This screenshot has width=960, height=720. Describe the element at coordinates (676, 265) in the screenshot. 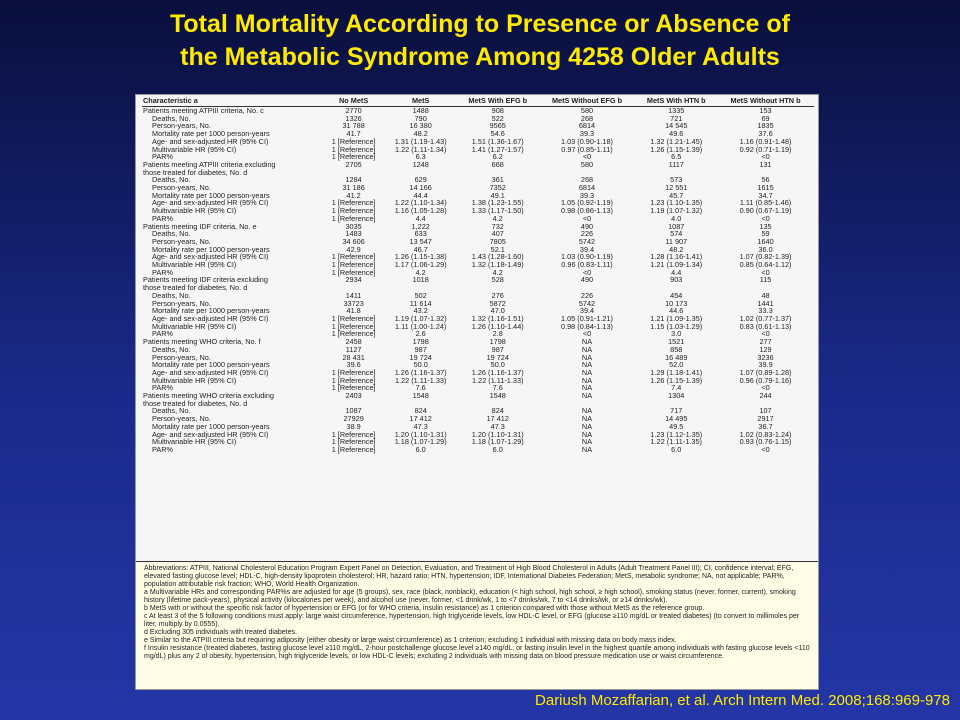

I see `table-cell: 1.21 (1.09-1.34)` at that location.